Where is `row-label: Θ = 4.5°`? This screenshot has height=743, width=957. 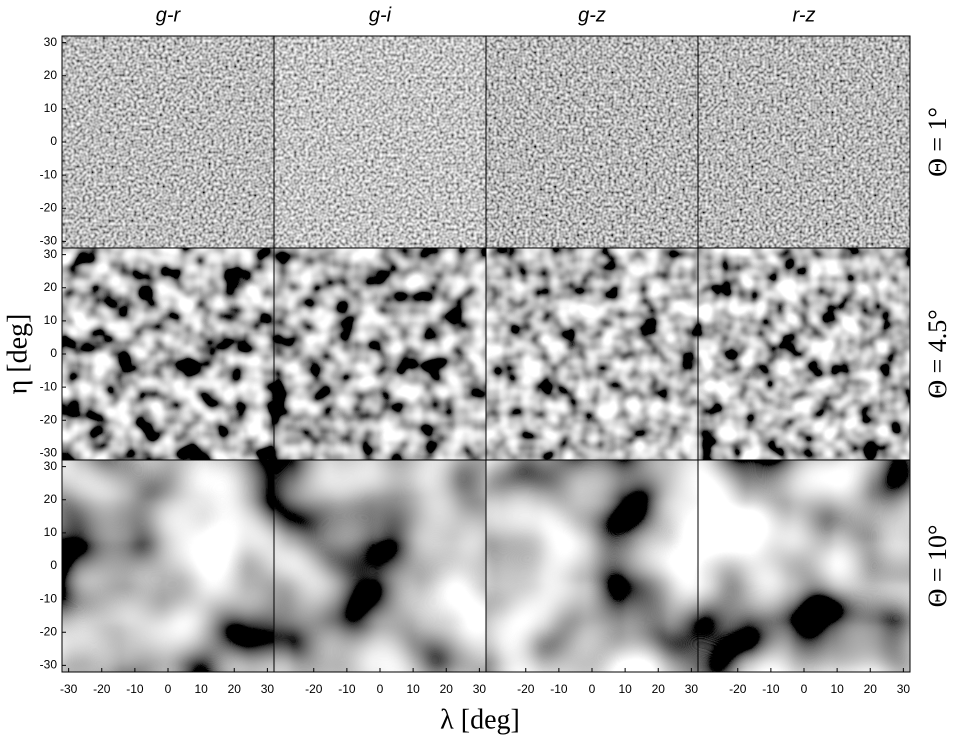 row-label: Θ = 4.5° is located at coordinates (937, 353).